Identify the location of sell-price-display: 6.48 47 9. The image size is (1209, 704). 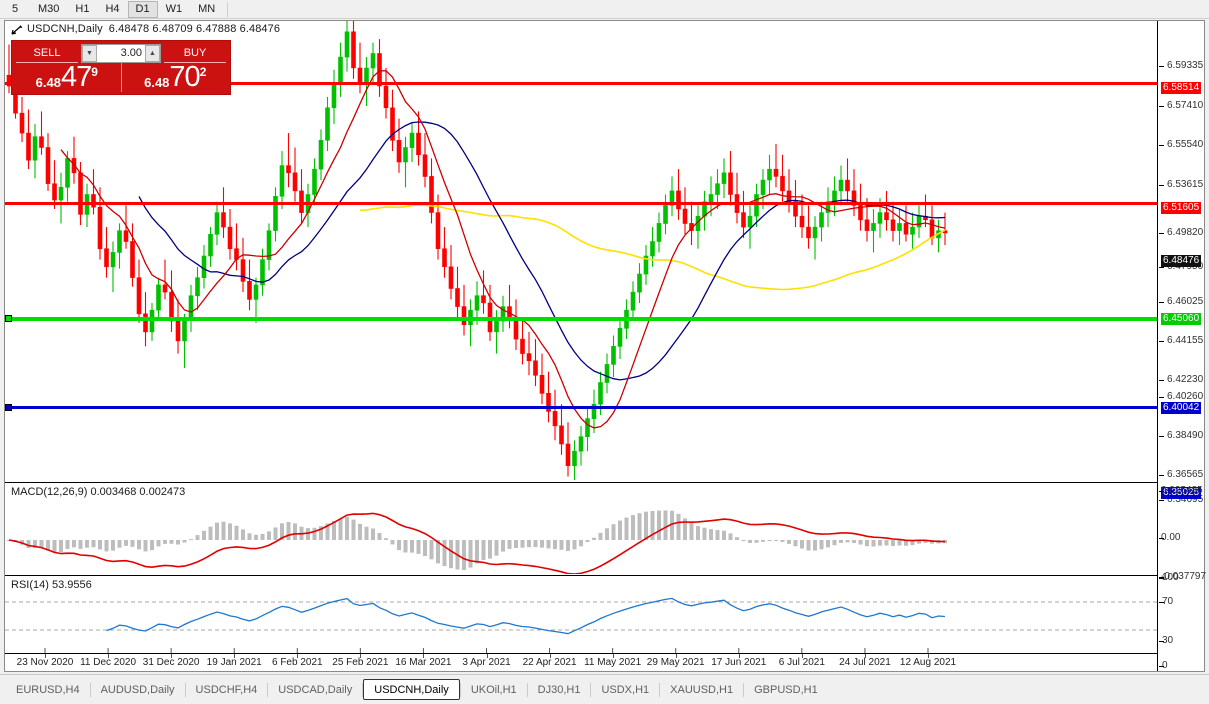
(67, 77).